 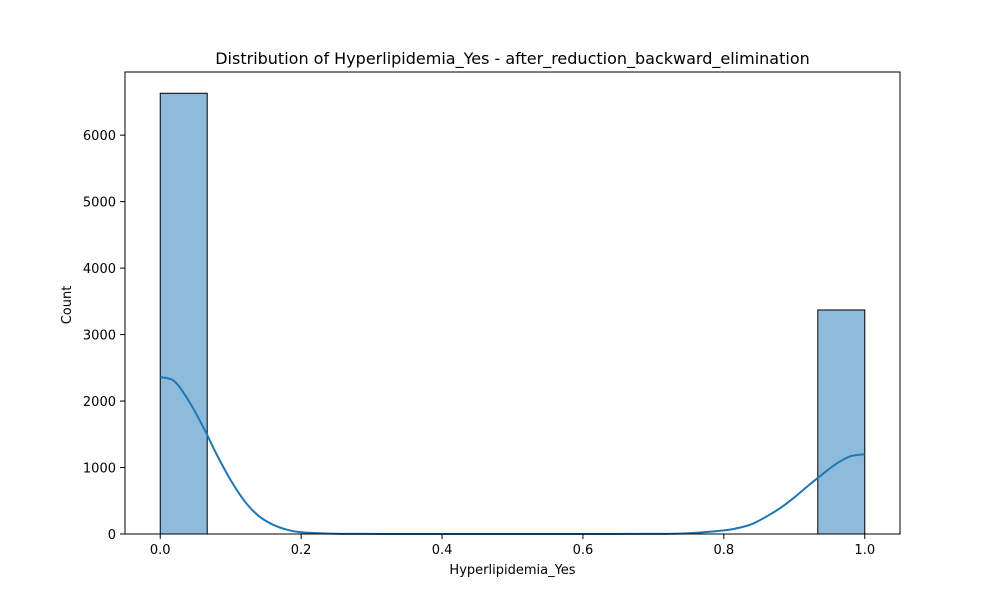 What do you see at coordinates (160, 550) in the screenshot?
I see `x-tick-label: 0.0` at bounding box center [160, 550].